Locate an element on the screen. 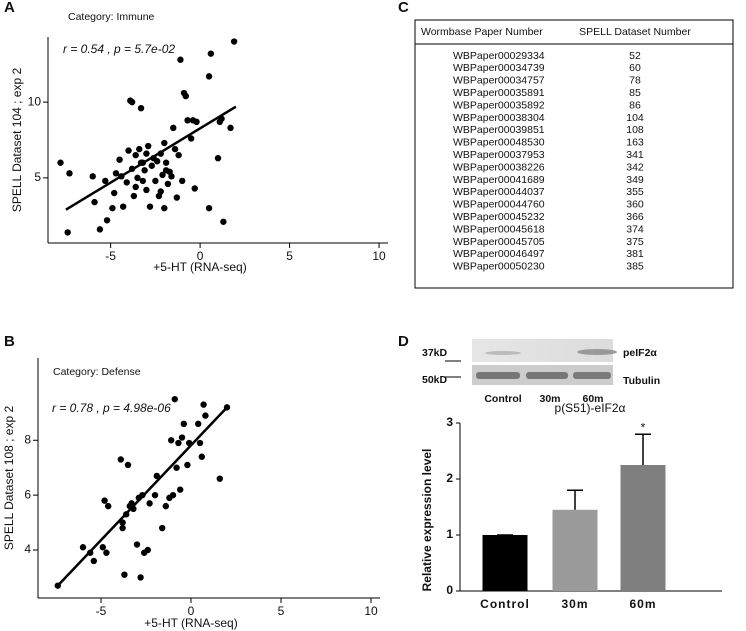 The image size is (746, 631). y-tick-label: 1 is located at coordinates (449, 534).